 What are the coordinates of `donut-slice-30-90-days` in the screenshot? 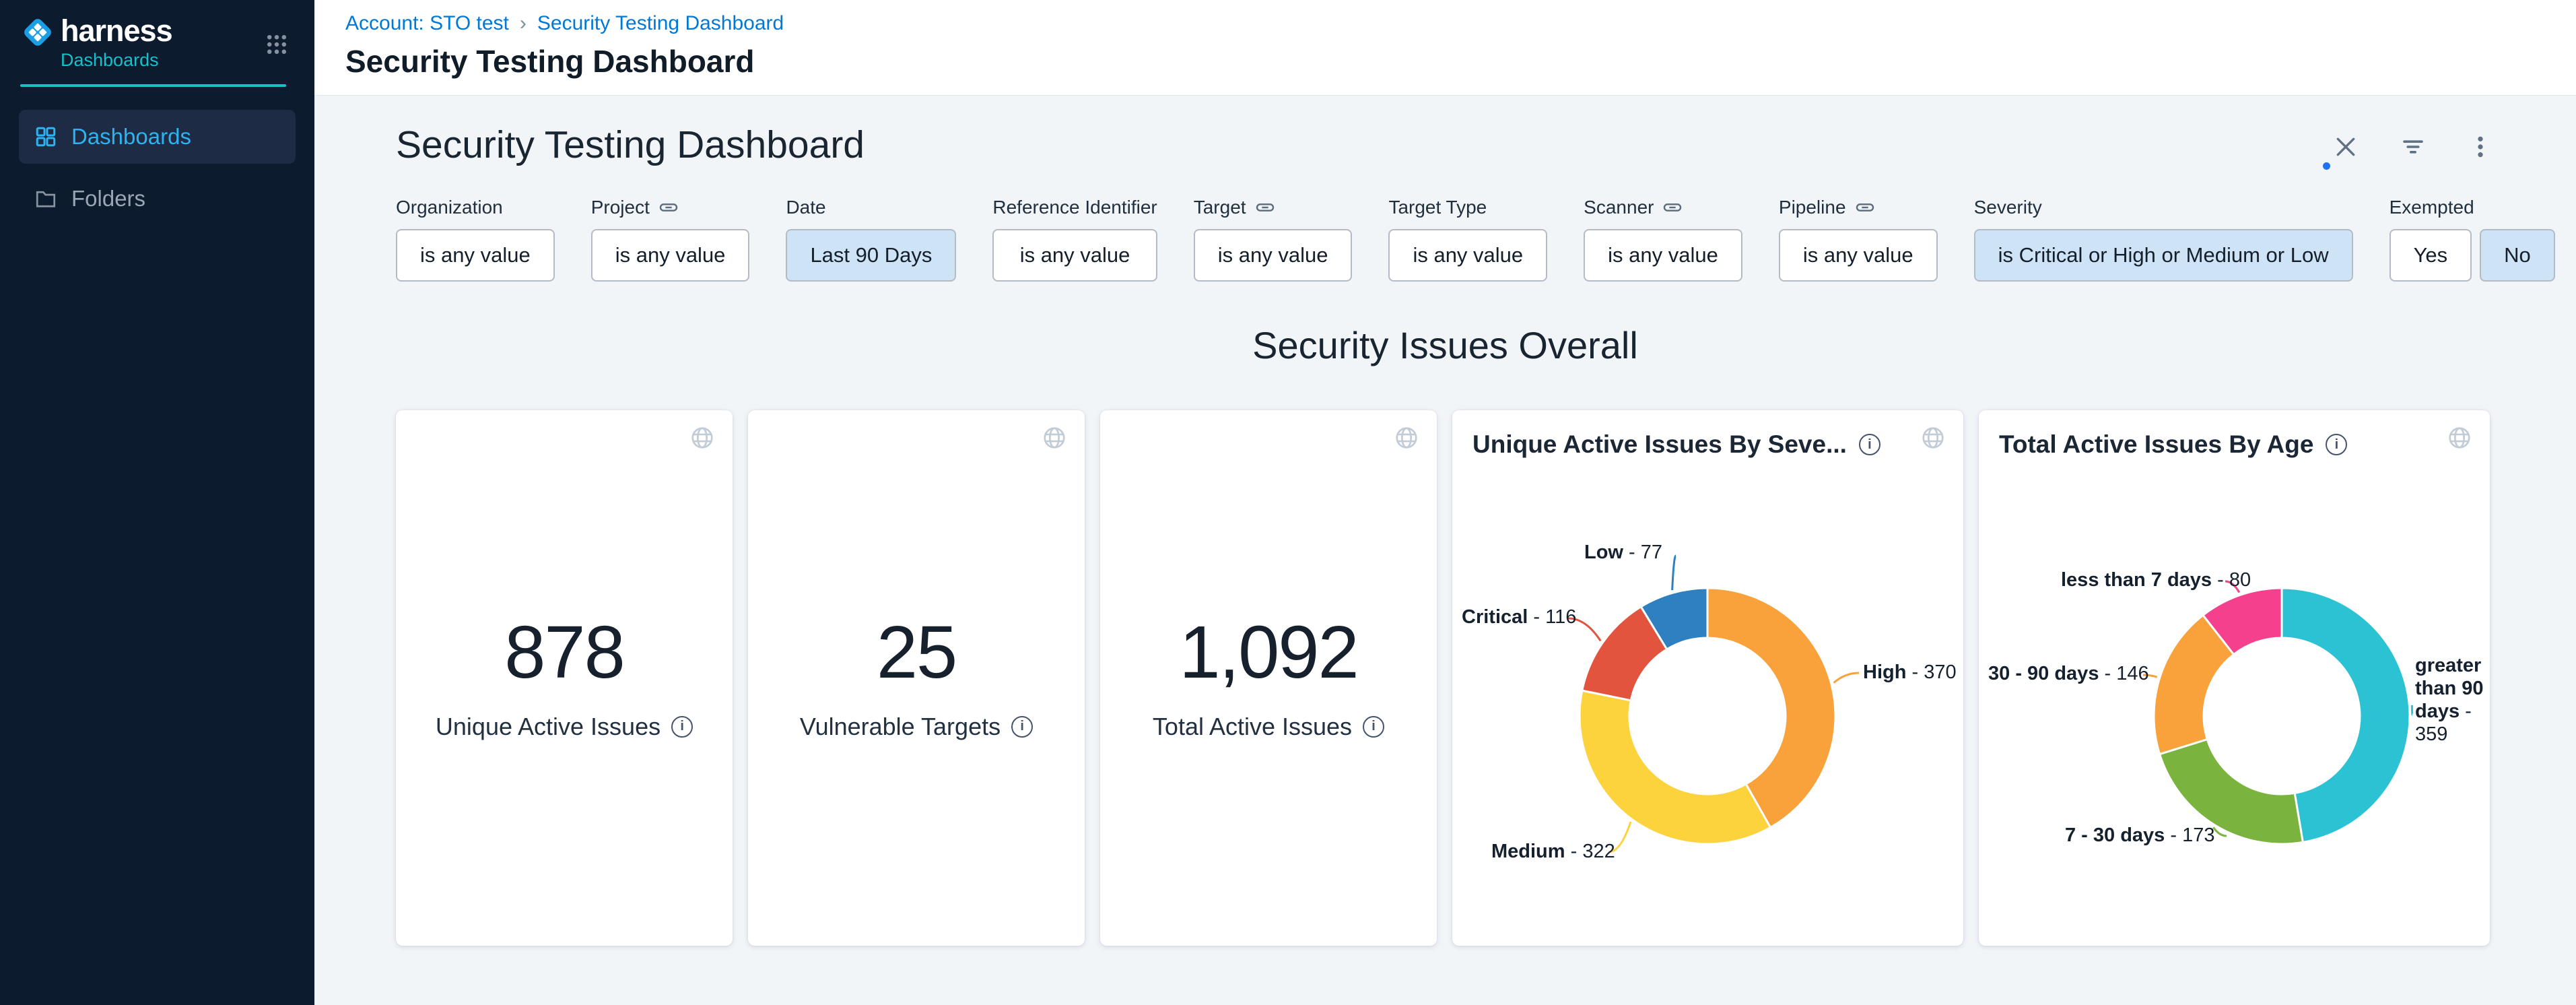 It's located at (2194, 685).